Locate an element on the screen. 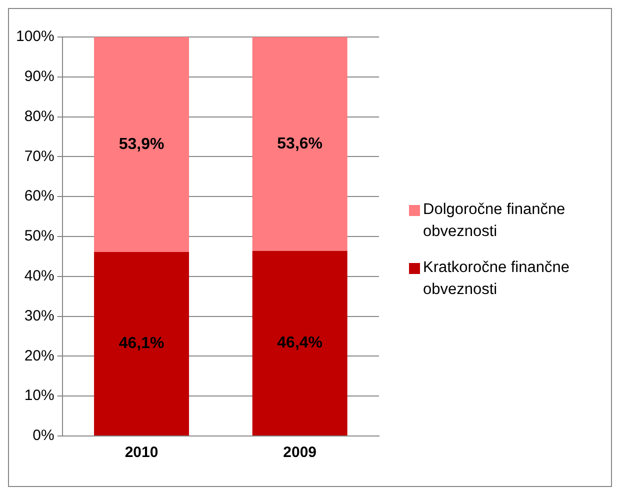  y-tick-label: 0% is located at coordinates (43, 435).